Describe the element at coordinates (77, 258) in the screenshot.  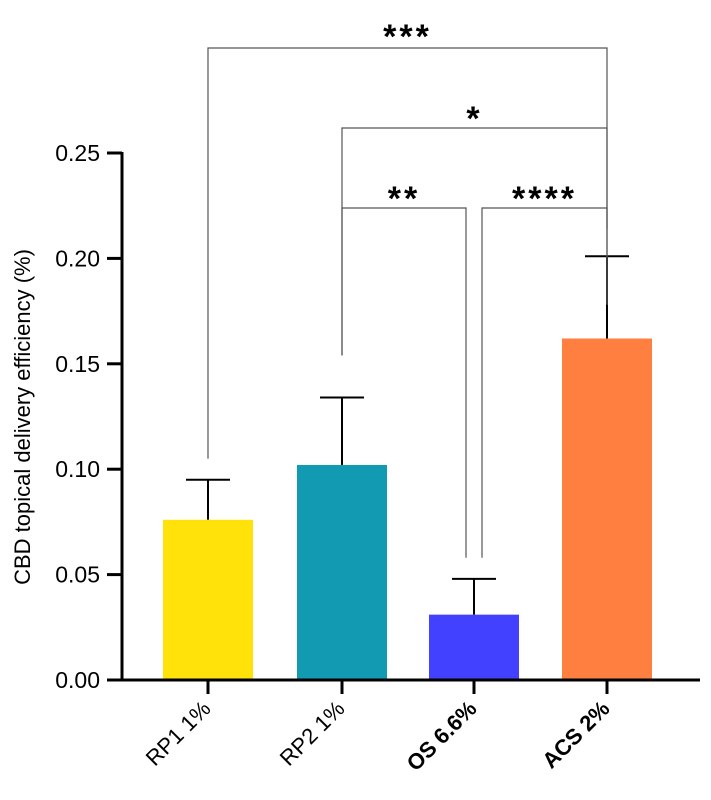
I see `y-tick-label: 0.20` at that location.